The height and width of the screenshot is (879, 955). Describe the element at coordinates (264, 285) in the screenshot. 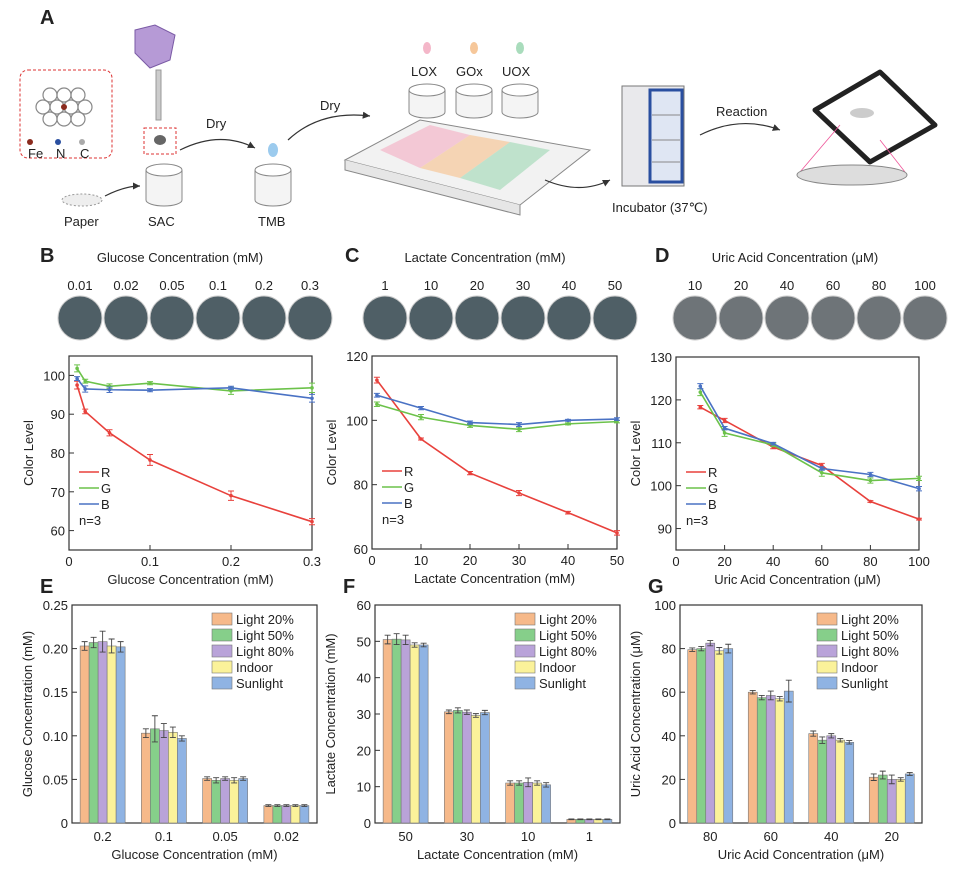

I see `strip-value: 0.2` at that location.